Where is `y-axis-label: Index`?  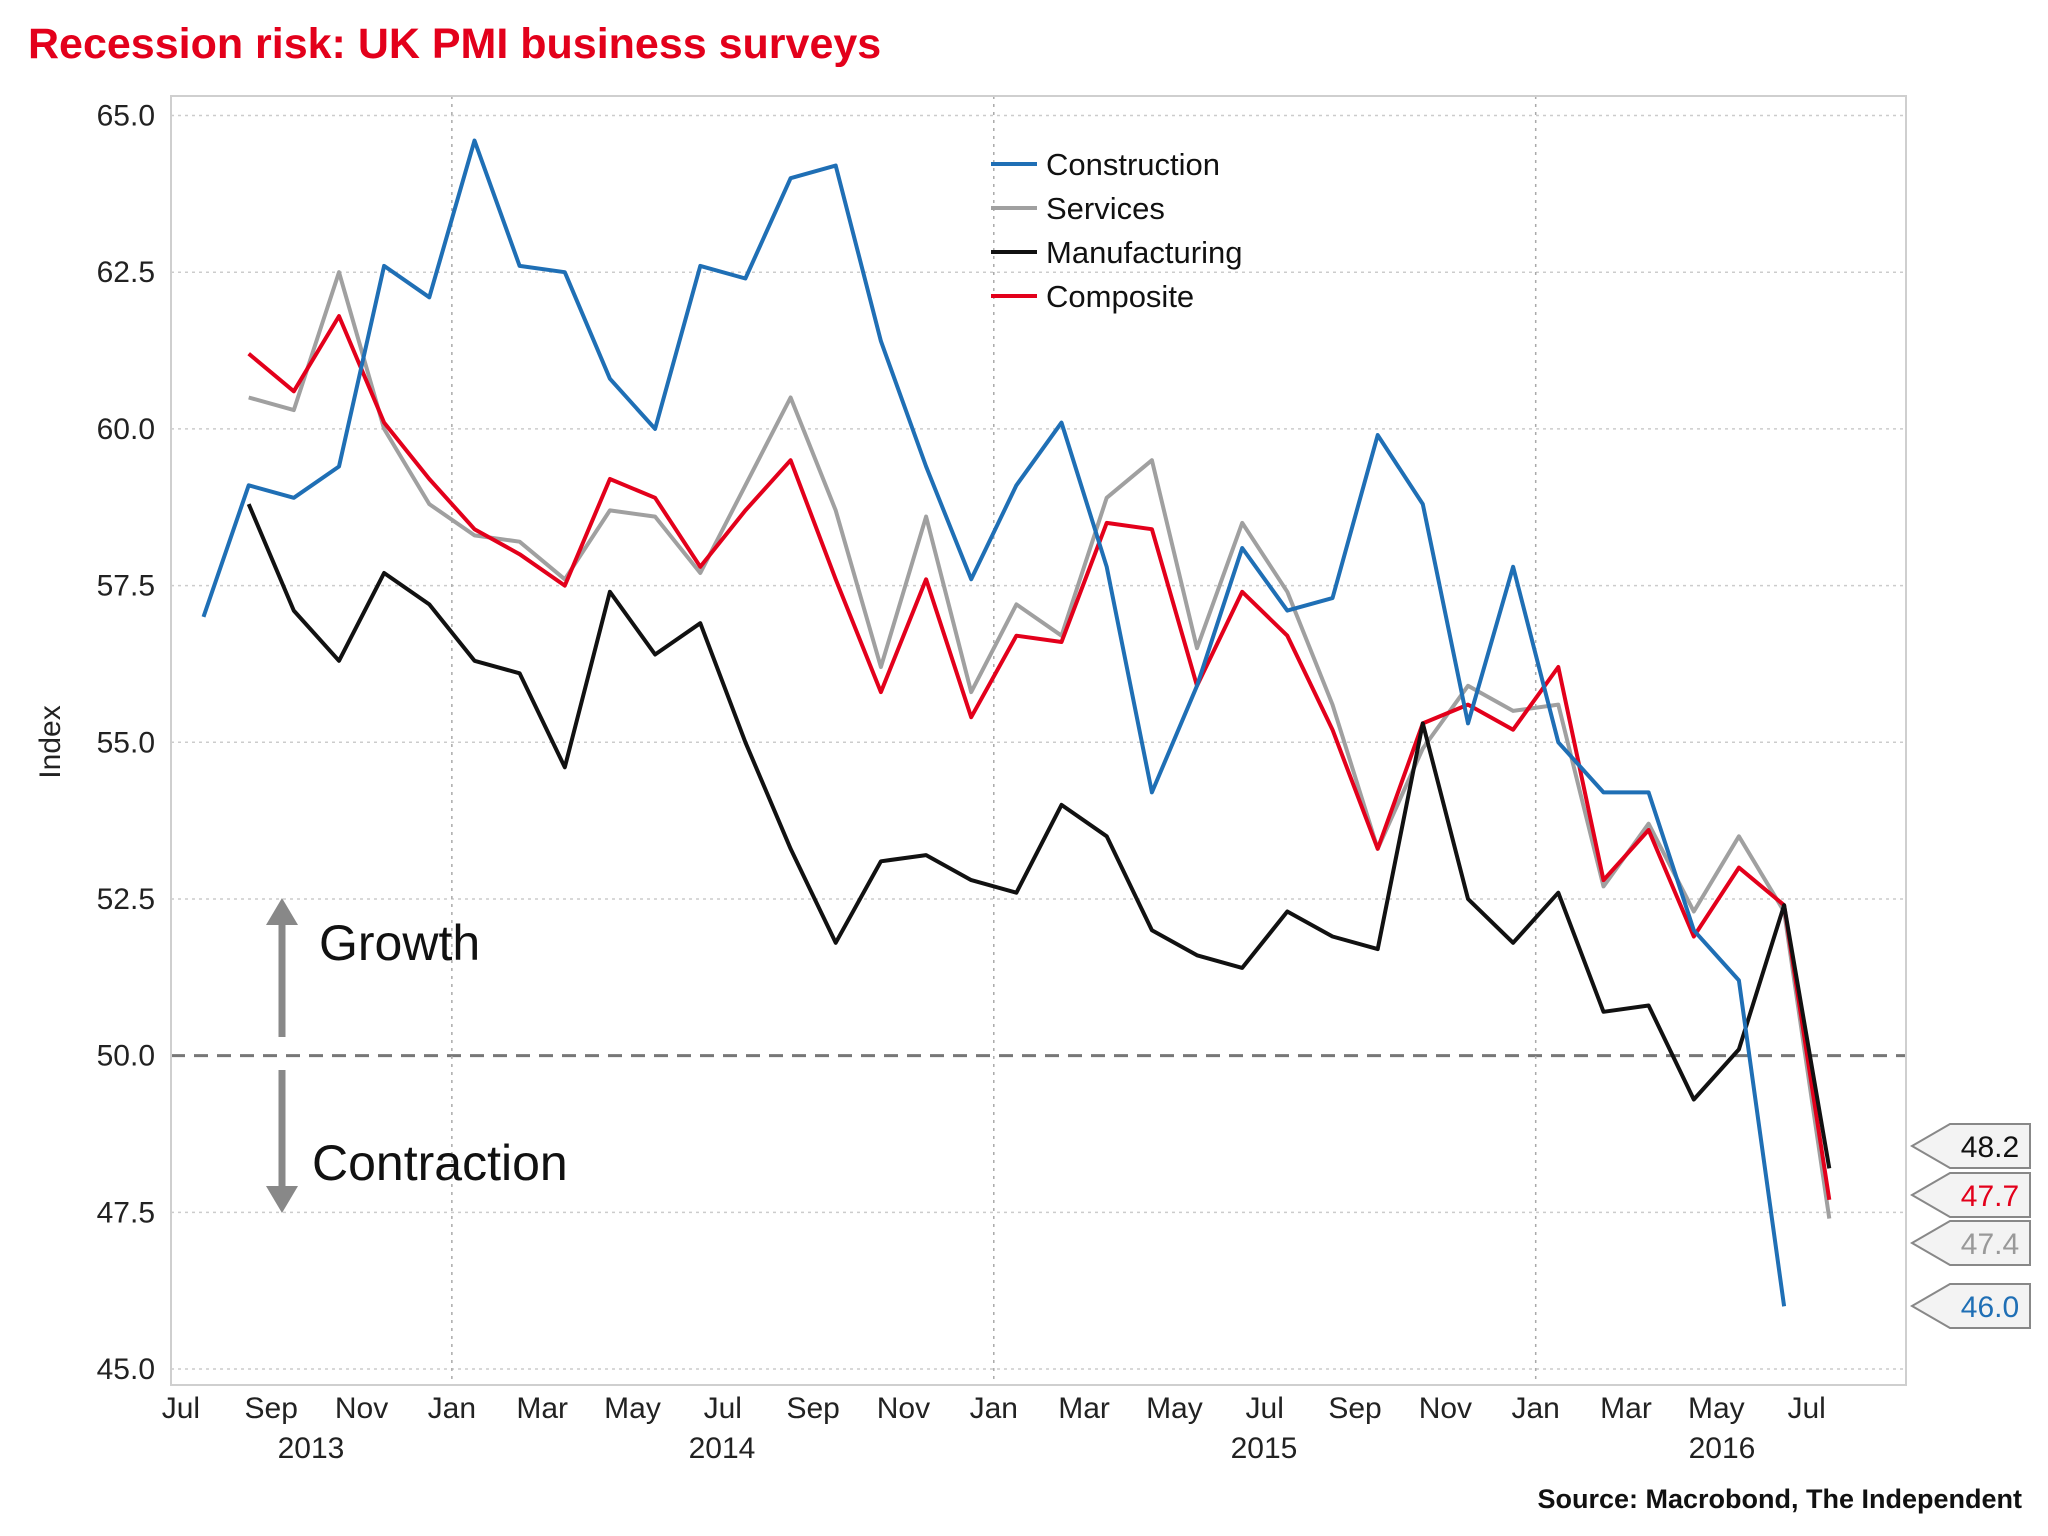
y-axis-label: Index is located at coordinates (50, 741).